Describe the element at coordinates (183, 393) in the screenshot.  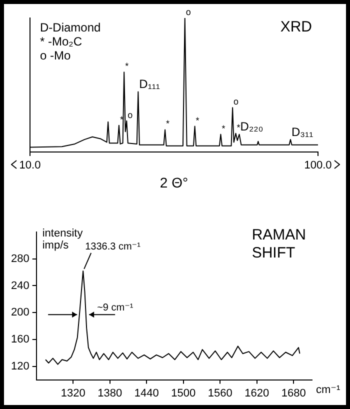
I see `x-tick-label: 1500` at that location.